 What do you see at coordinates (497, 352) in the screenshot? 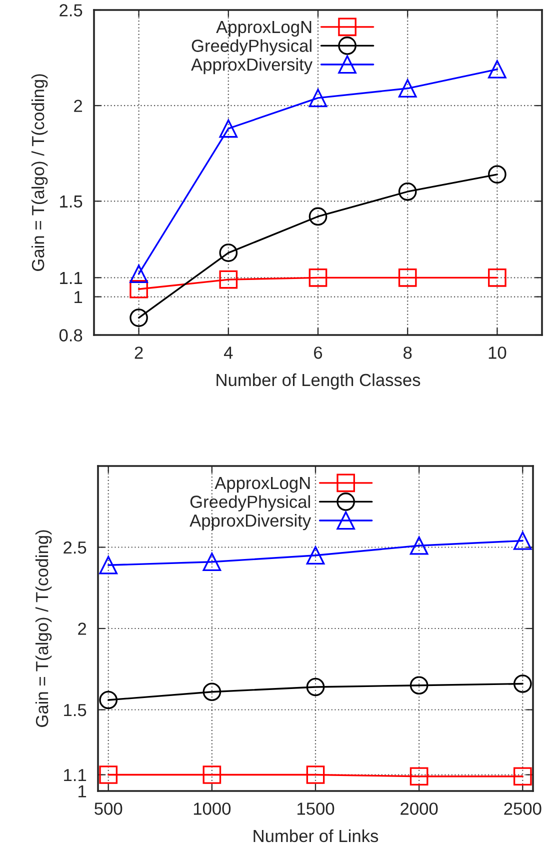
I see `x-tick-label: 10` at bounding box center [497, 352].